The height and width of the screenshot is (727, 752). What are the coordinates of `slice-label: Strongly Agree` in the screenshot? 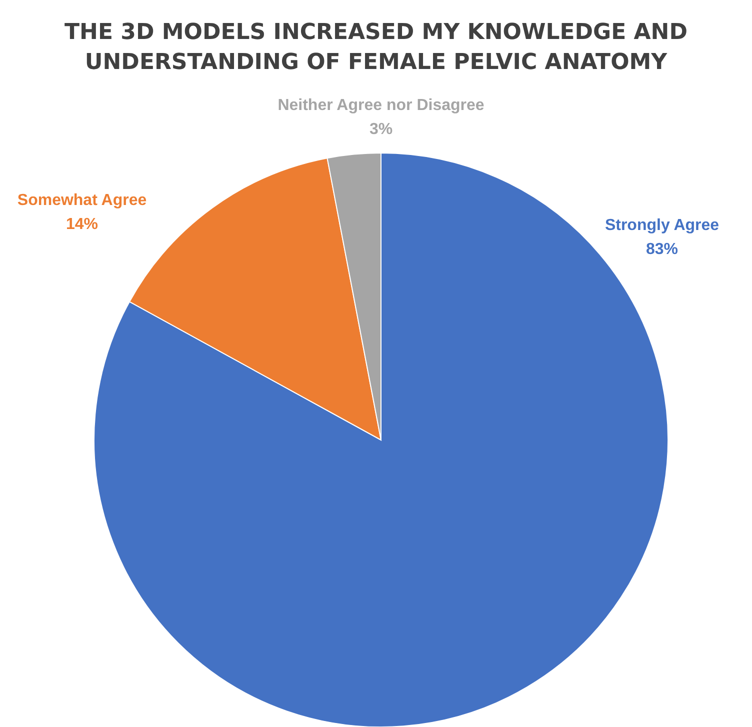 It's located at (662, 225).